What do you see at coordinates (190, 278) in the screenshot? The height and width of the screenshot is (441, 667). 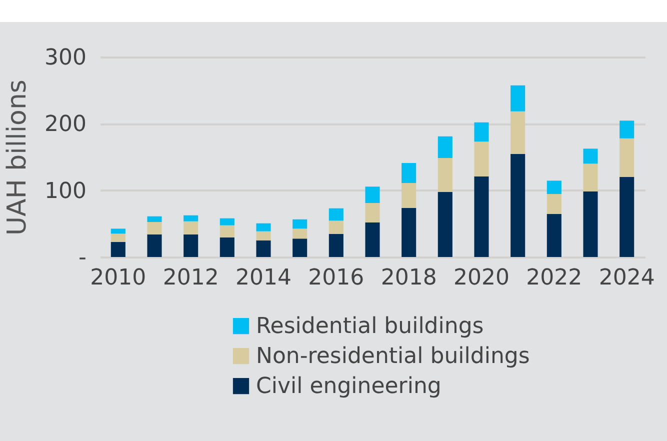 I see `x-tick-label: 2012` at bounding box center [190, 278].